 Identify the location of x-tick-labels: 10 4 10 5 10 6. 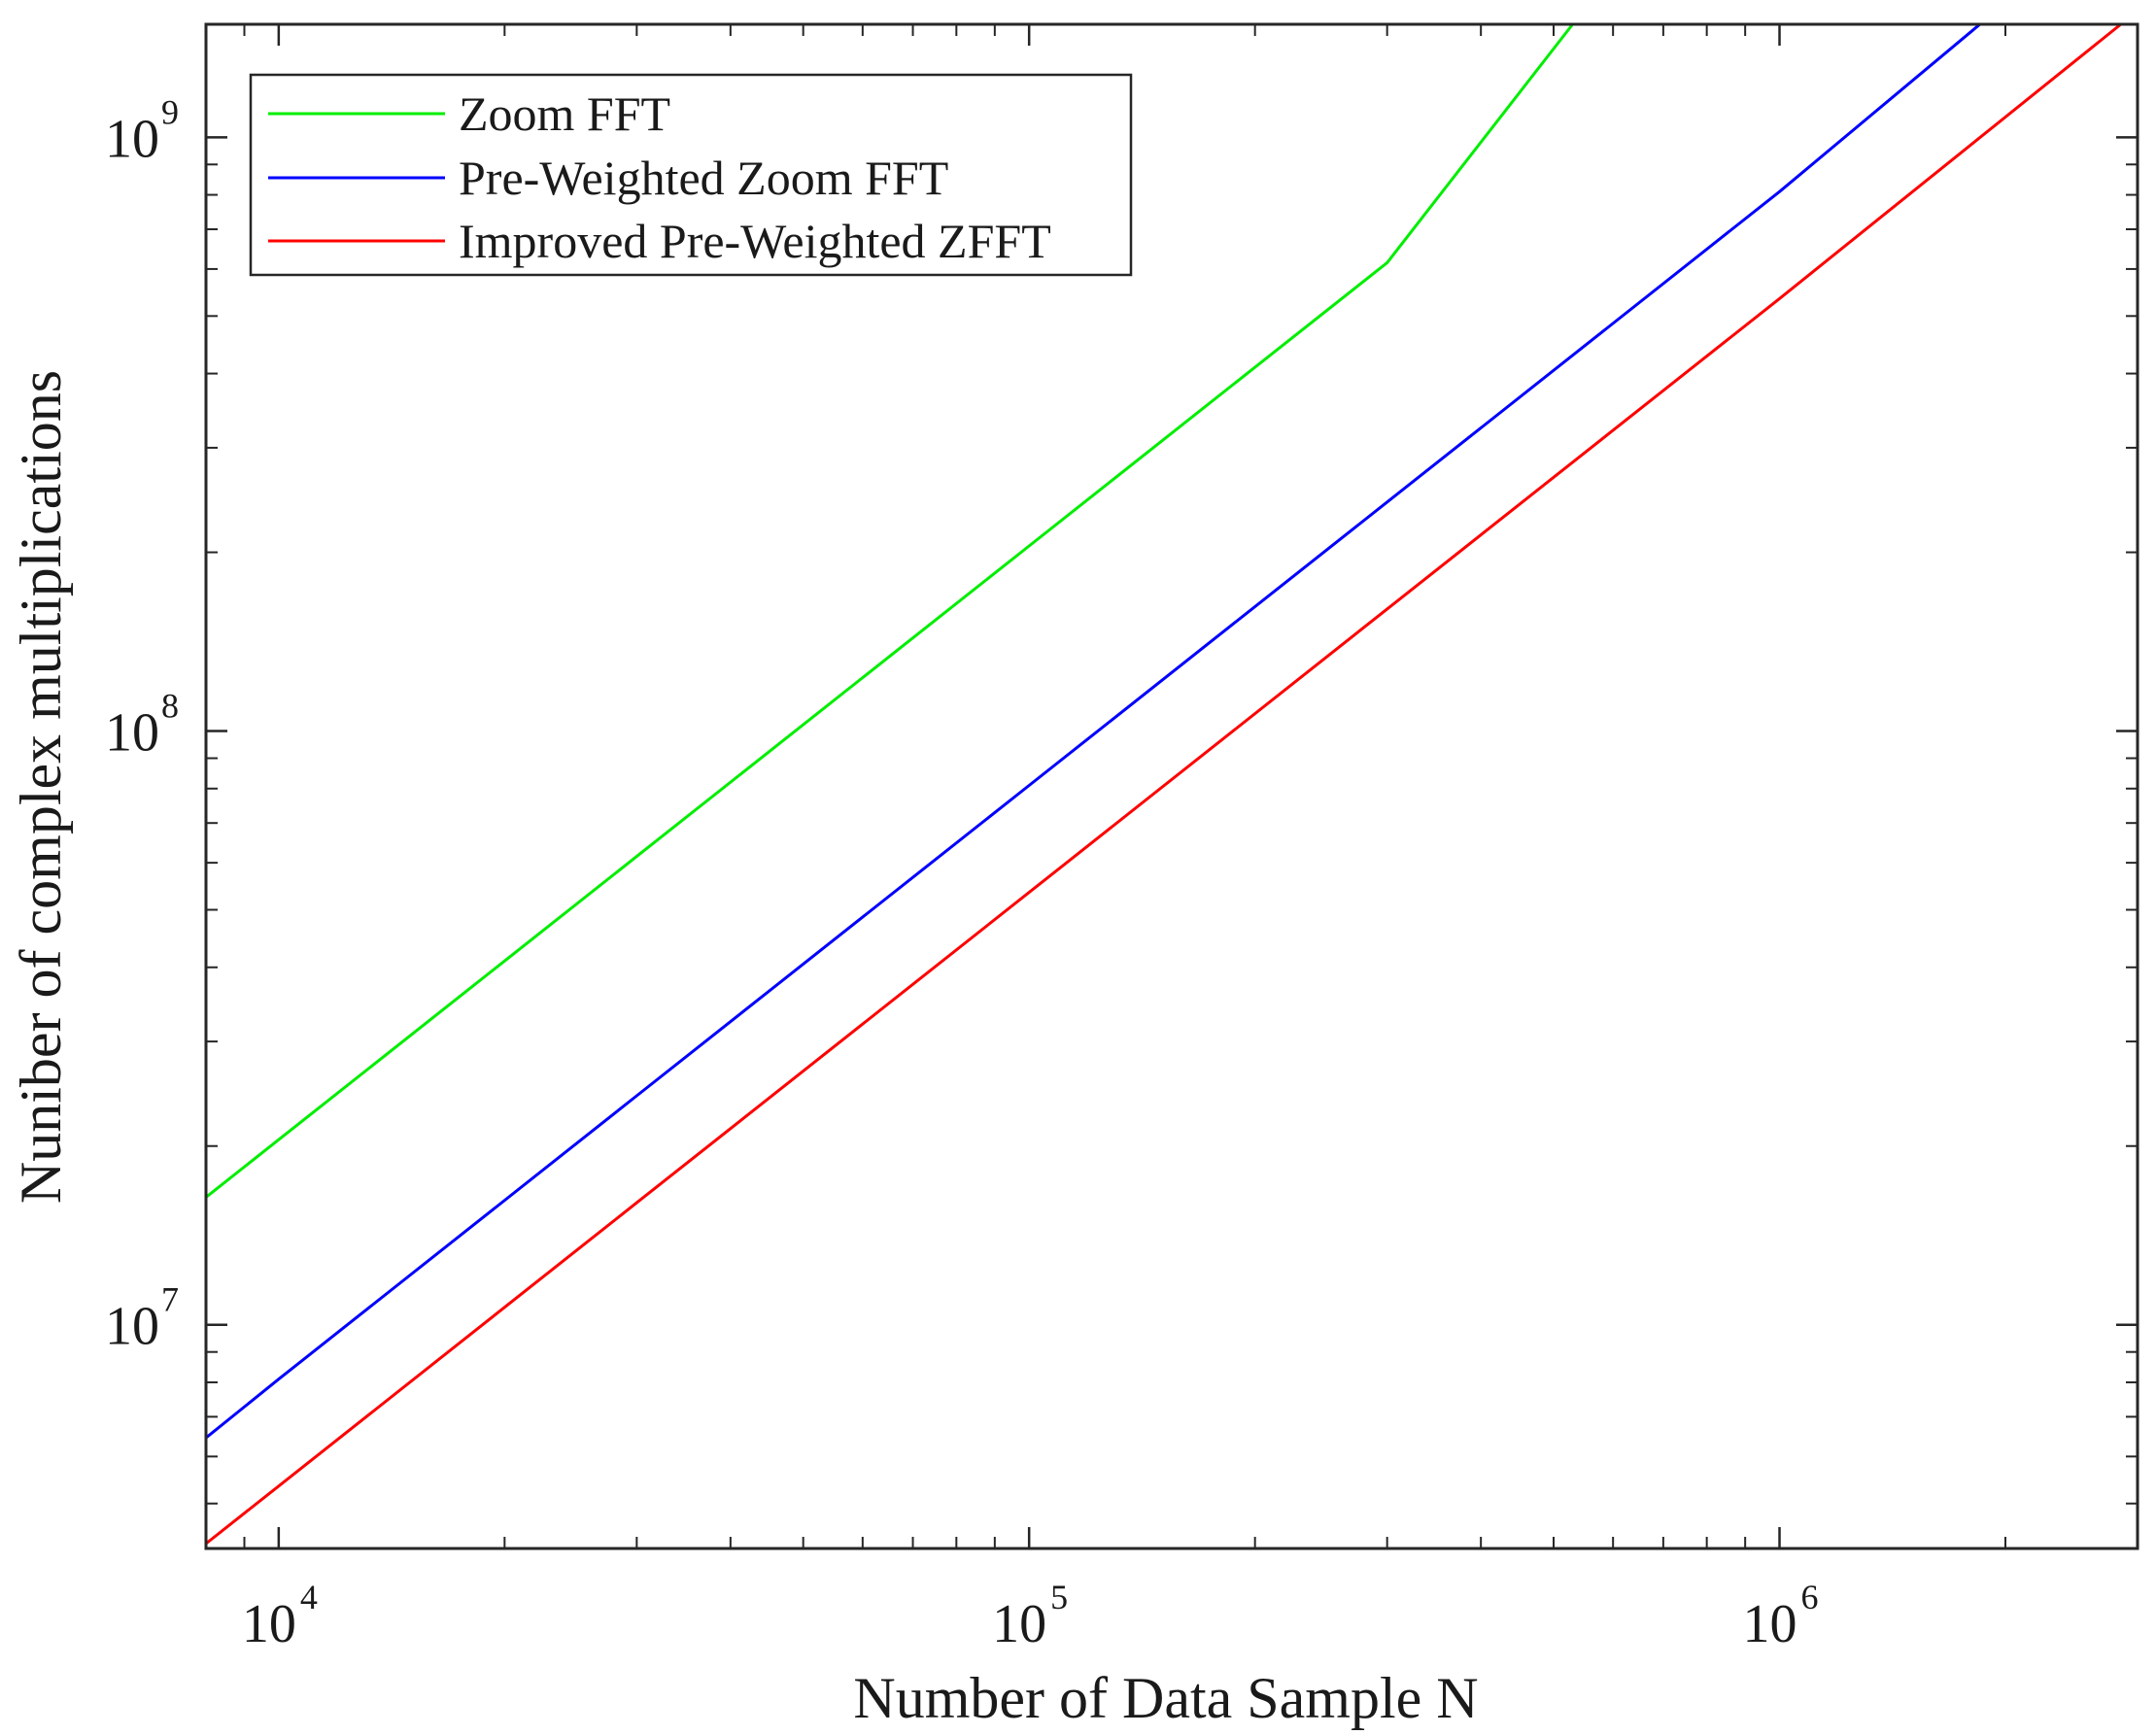
(1030, 1616).